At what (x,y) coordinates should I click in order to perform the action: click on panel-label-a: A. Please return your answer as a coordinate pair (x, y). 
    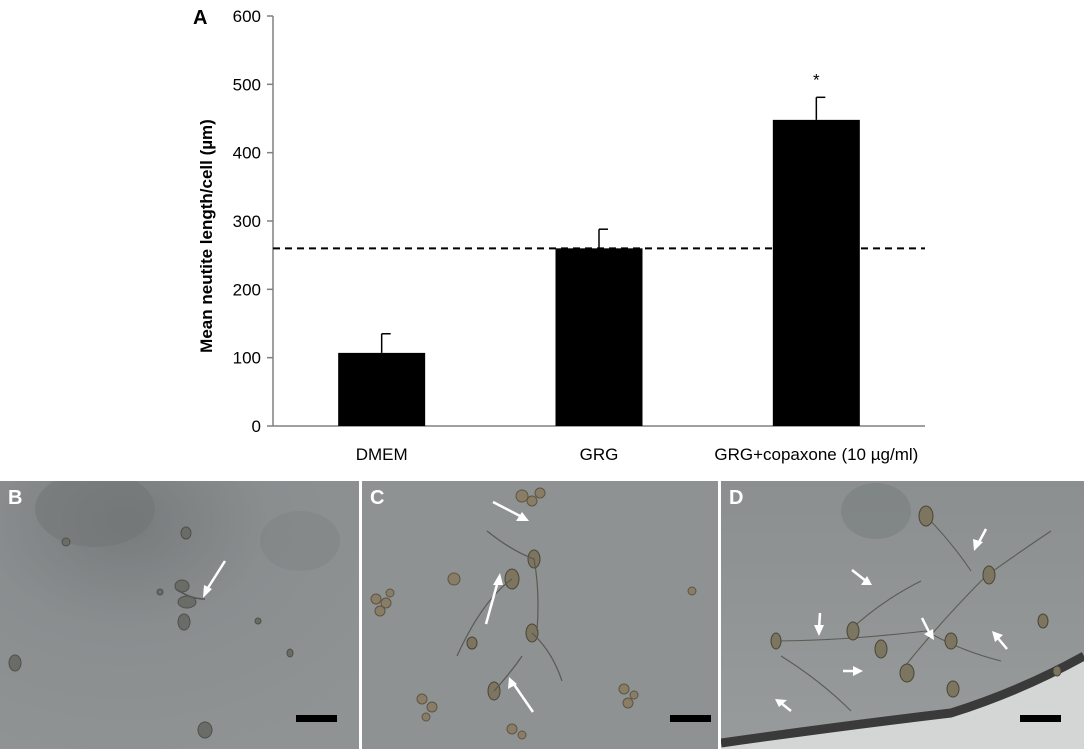
    Looking at the image, I should click on (200, 18).